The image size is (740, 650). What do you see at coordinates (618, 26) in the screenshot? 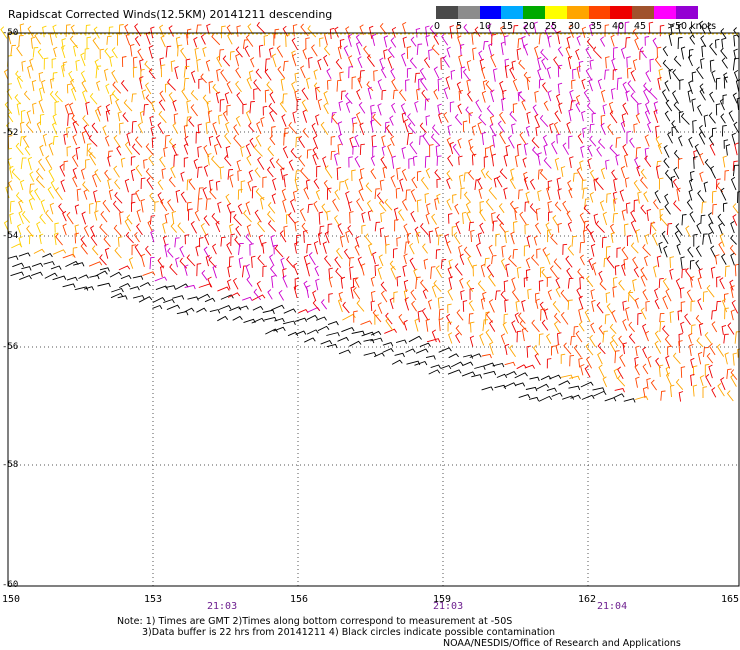
I see `legend-label: 40` at bounding box center [618, 26].